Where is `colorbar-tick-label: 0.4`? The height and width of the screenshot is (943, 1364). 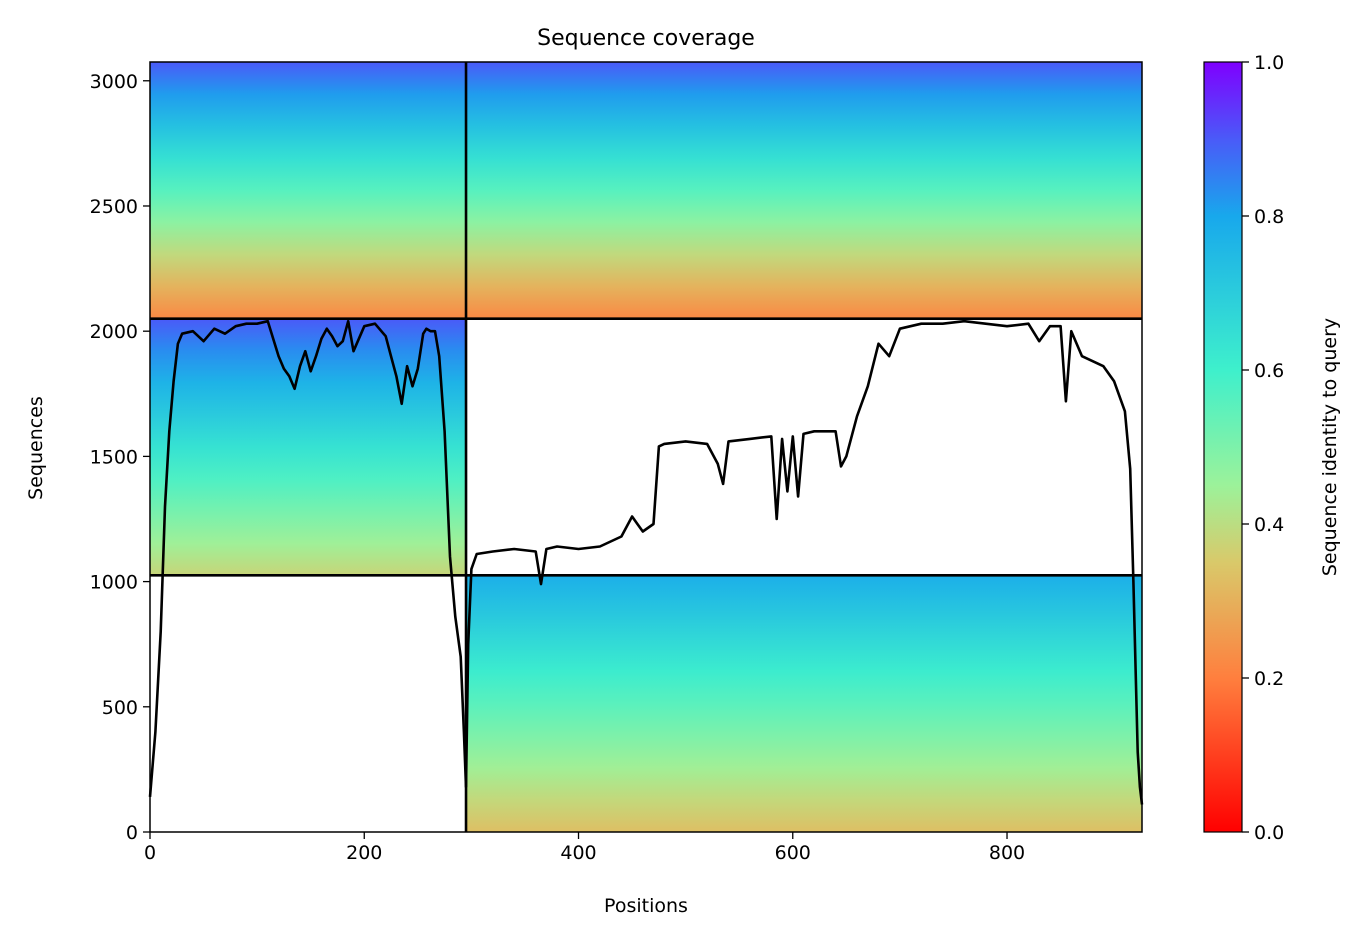 colorbar-tick-label: 0.4 is located at coordinates (1269, 525).